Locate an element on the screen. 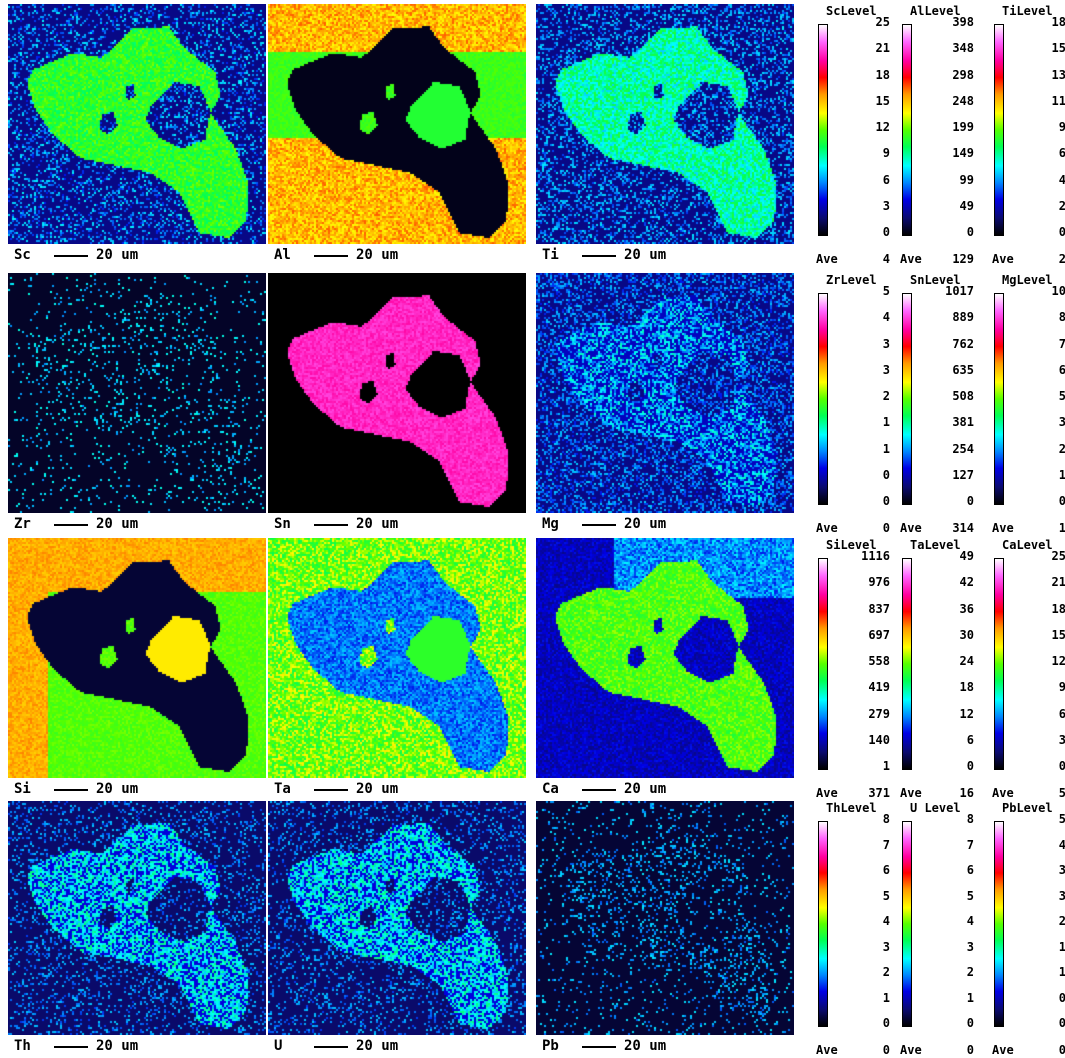 This screenshot has width=1065, height=1058. legend-tick-label: 12 is located at coordinates (1058, 661).